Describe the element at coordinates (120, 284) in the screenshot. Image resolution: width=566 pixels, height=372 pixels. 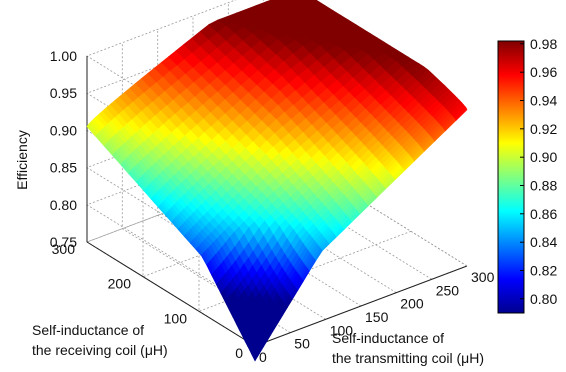
I see `y-tick-label: 200` at that location.